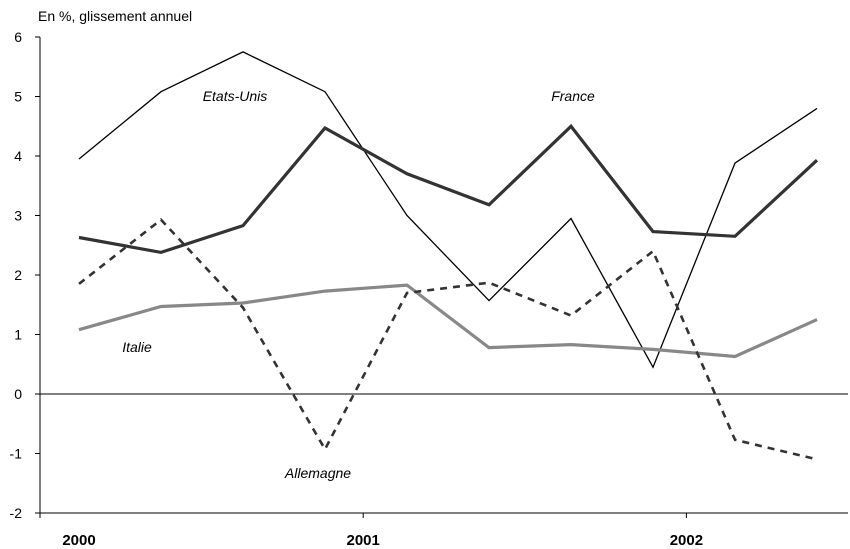 Image resolution: width=850 pixels, height=549 pixels. I want to click on x-tick-label: 2002, so click(686, 540).